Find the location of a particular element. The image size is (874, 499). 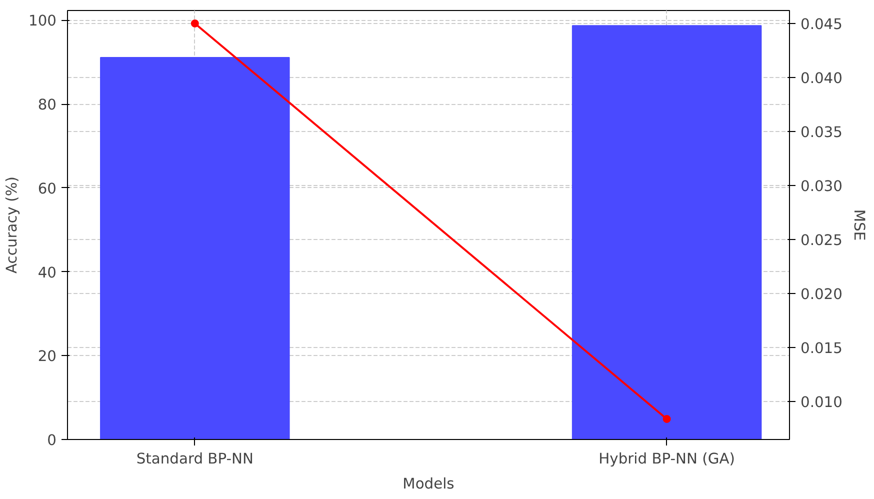

y2-tick-label: 0.030 is located at coordinates (821, 187).